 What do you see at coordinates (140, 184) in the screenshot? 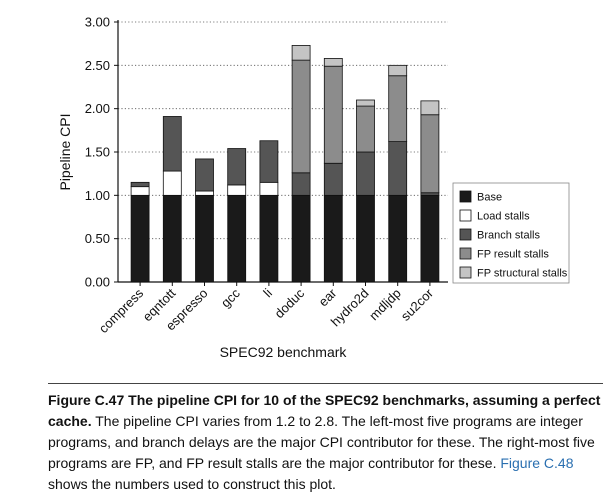
I see `bar-segment-compress-branch-stalls` at bounding box center [140, 184].